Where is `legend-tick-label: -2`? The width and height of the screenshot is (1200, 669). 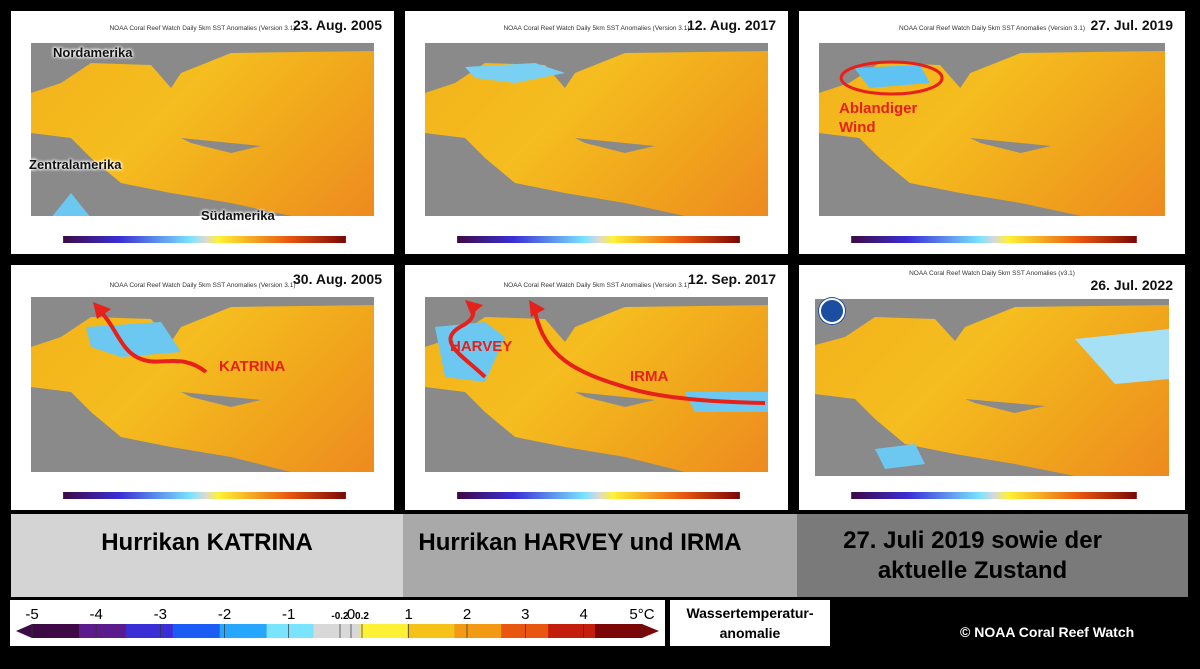
legend-tick-label: -2 is located at coordinates (224, 614).